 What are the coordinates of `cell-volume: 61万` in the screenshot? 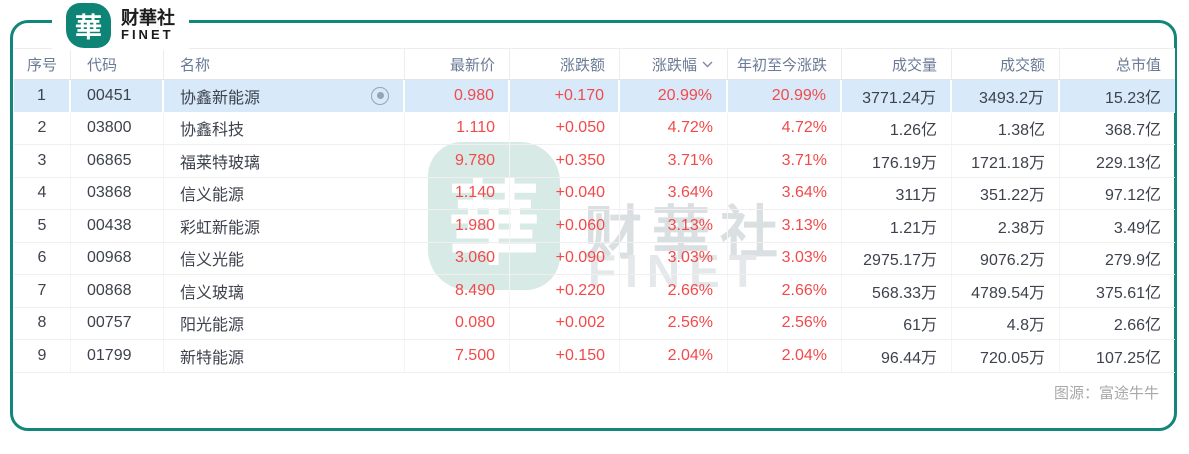 It's located at (897, 323).